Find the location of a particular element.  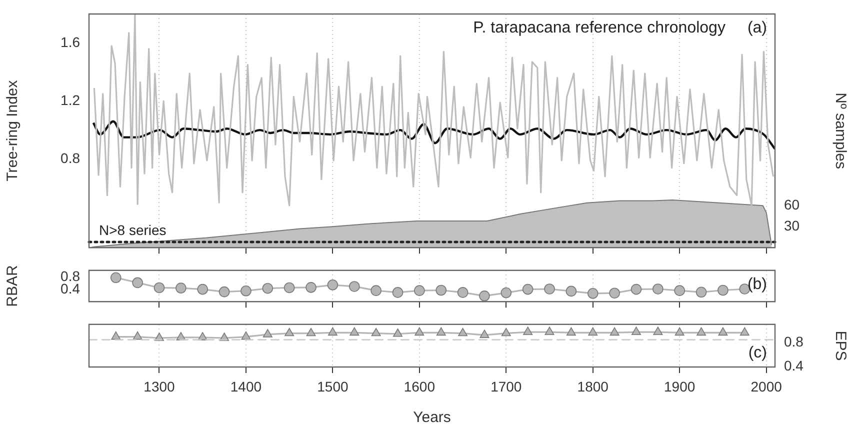

y-tick-label: 1.2 is located at coordinates (70, 100).